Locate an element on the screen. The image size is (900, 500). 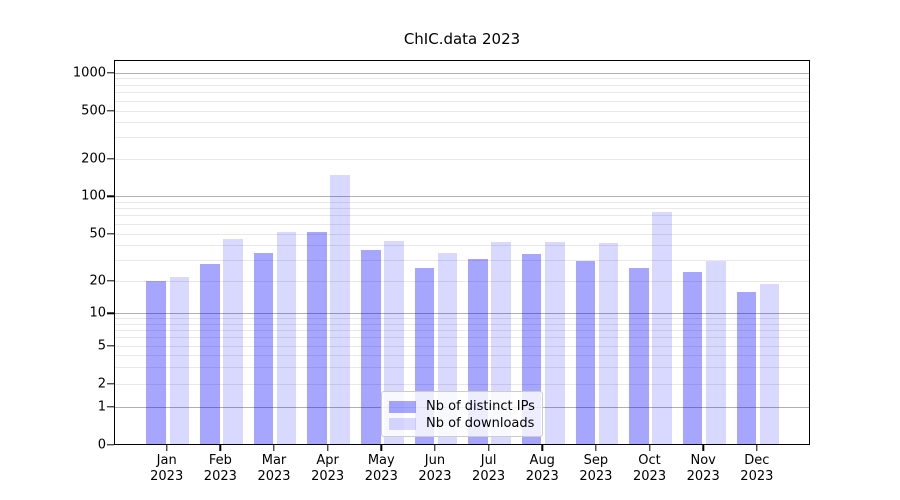
bar-ips-may is located at coordinates (371, 346).